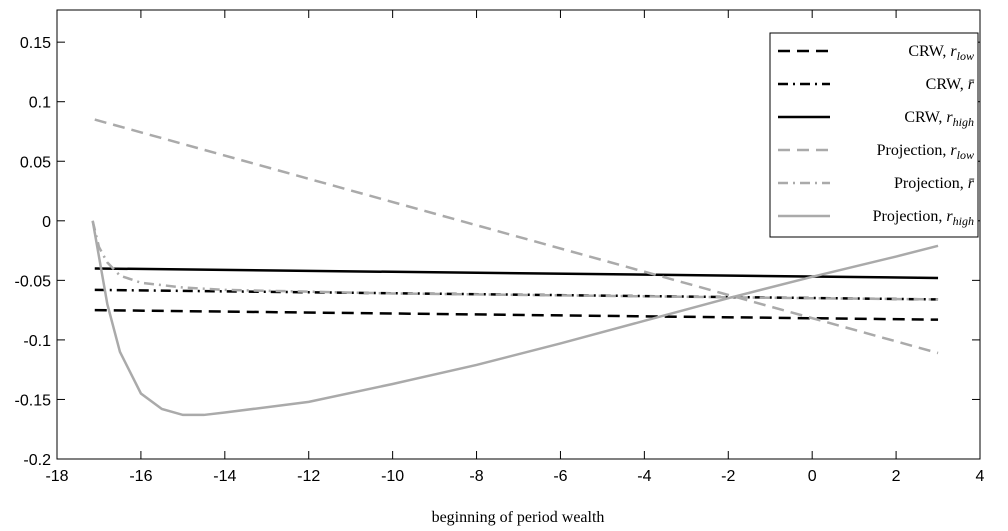 This screenshot has height=531, width=1008. Describe the element at coordinates (896, 476) in the screenshot. I see `x-tick-label: 2` at that location.